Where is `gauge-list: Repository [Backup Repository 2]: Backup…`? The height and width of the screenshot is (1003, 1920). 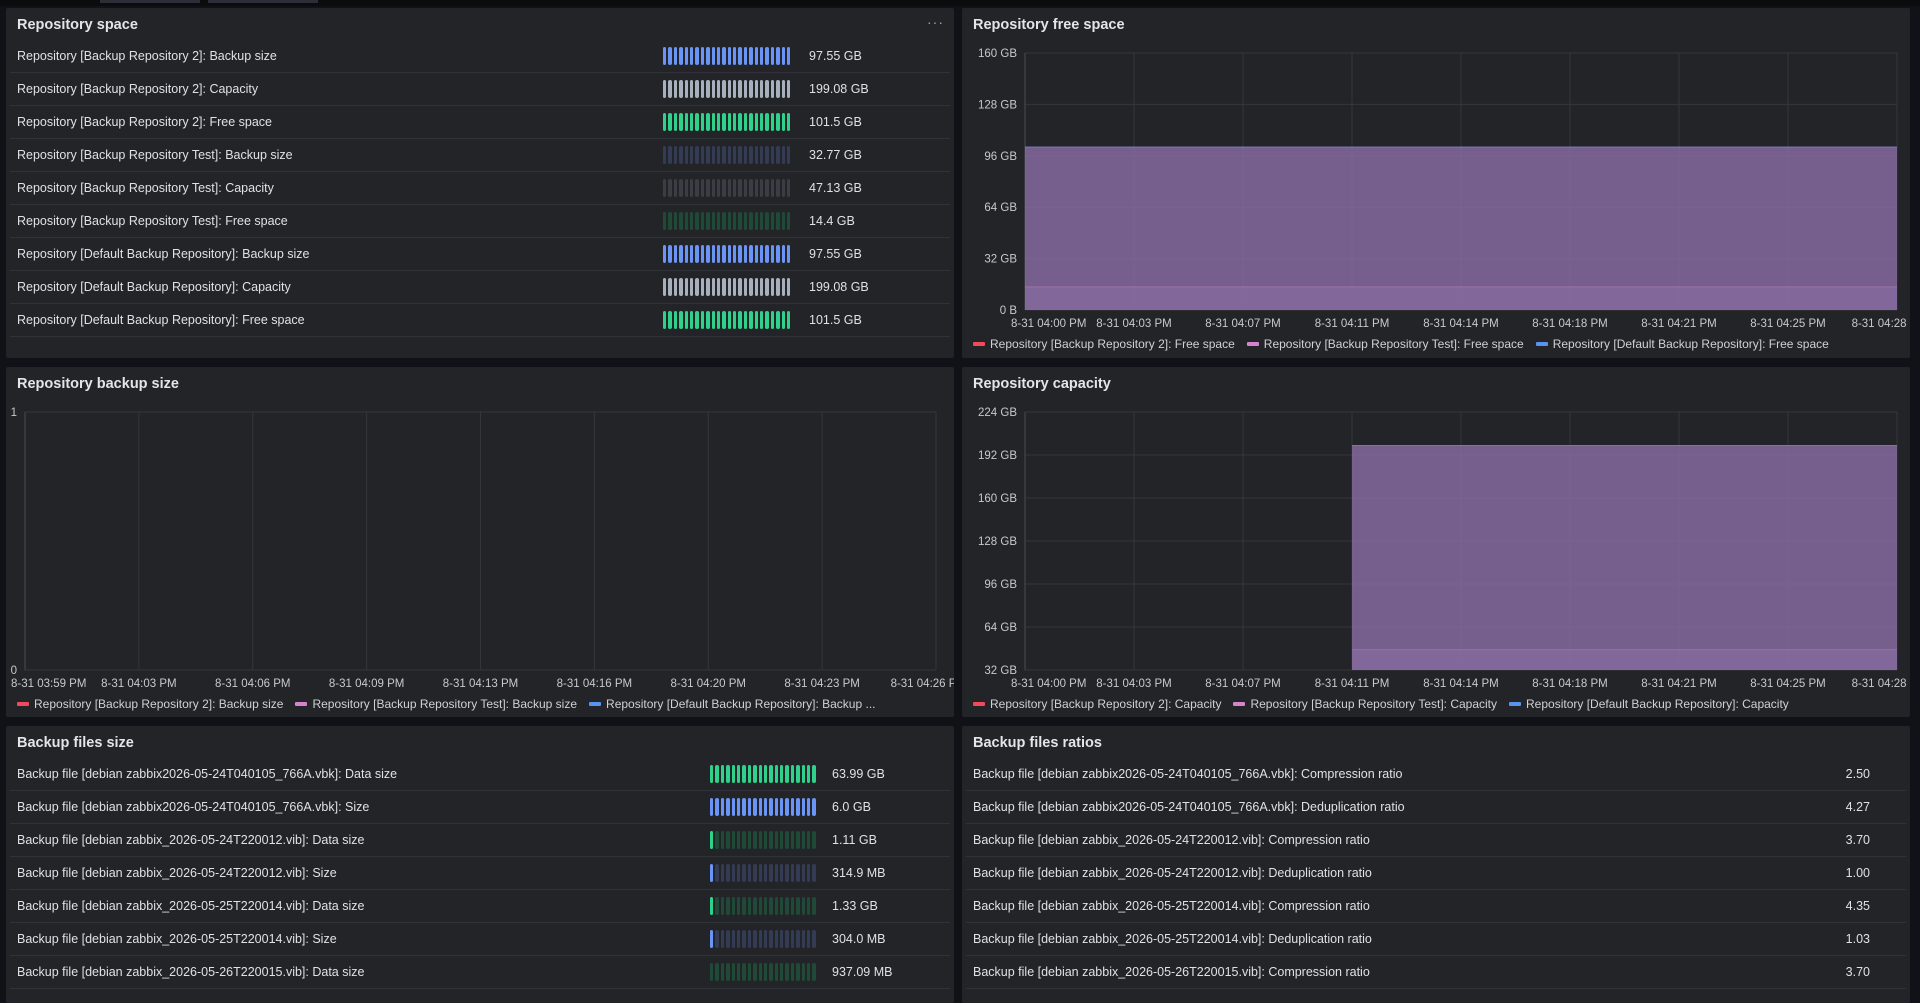 gauge-list: Repository [Backup Repository 2]: Backup… is located at coordinates (480, 188).